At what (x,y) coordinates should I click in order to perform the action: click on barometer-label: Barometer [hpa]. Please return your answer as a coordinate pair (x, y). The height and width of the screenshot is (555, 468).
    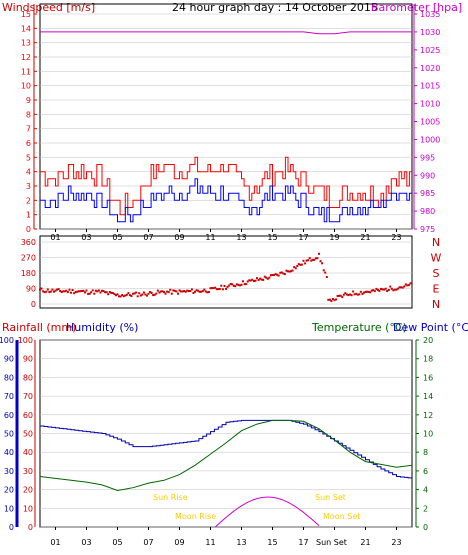
    Looking at the image, I should click on (416, 7).